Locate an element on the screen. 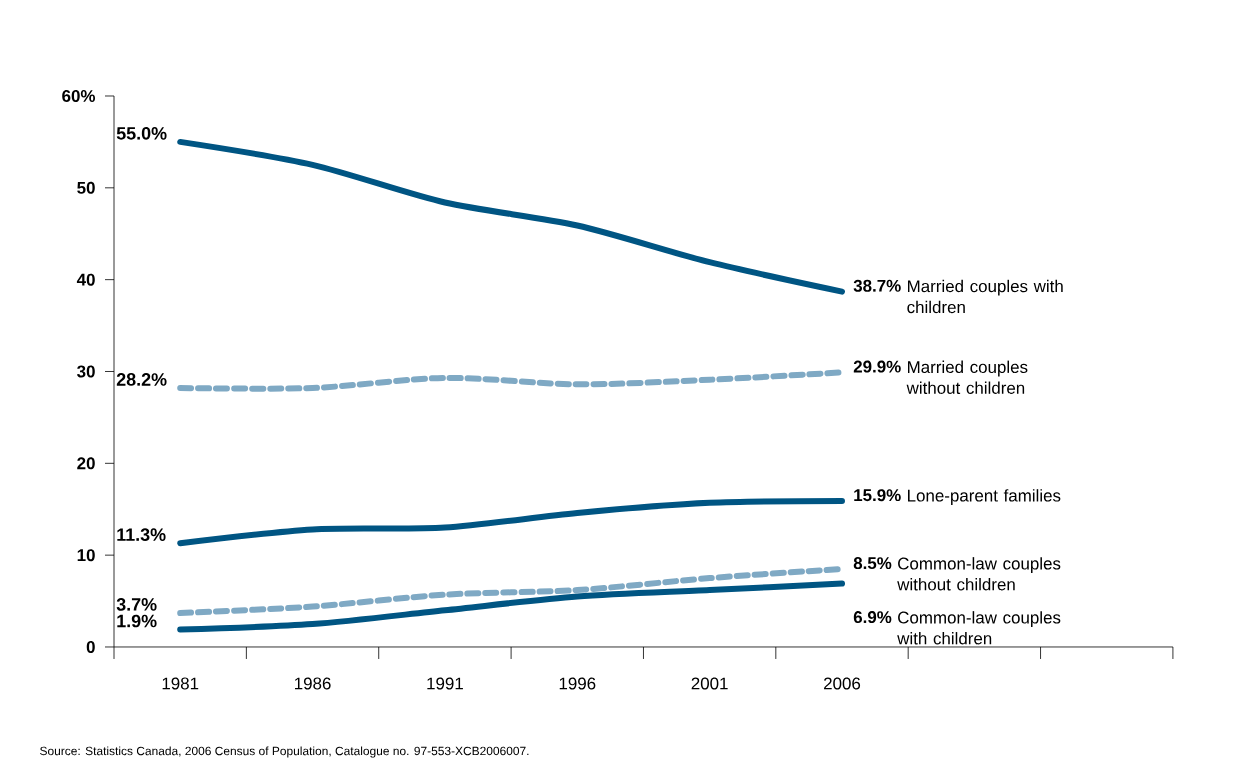 Image resolution: width=1249 pixels, height=784 pixels. y-tick-label: 10 is located at coordinates (86, 555).